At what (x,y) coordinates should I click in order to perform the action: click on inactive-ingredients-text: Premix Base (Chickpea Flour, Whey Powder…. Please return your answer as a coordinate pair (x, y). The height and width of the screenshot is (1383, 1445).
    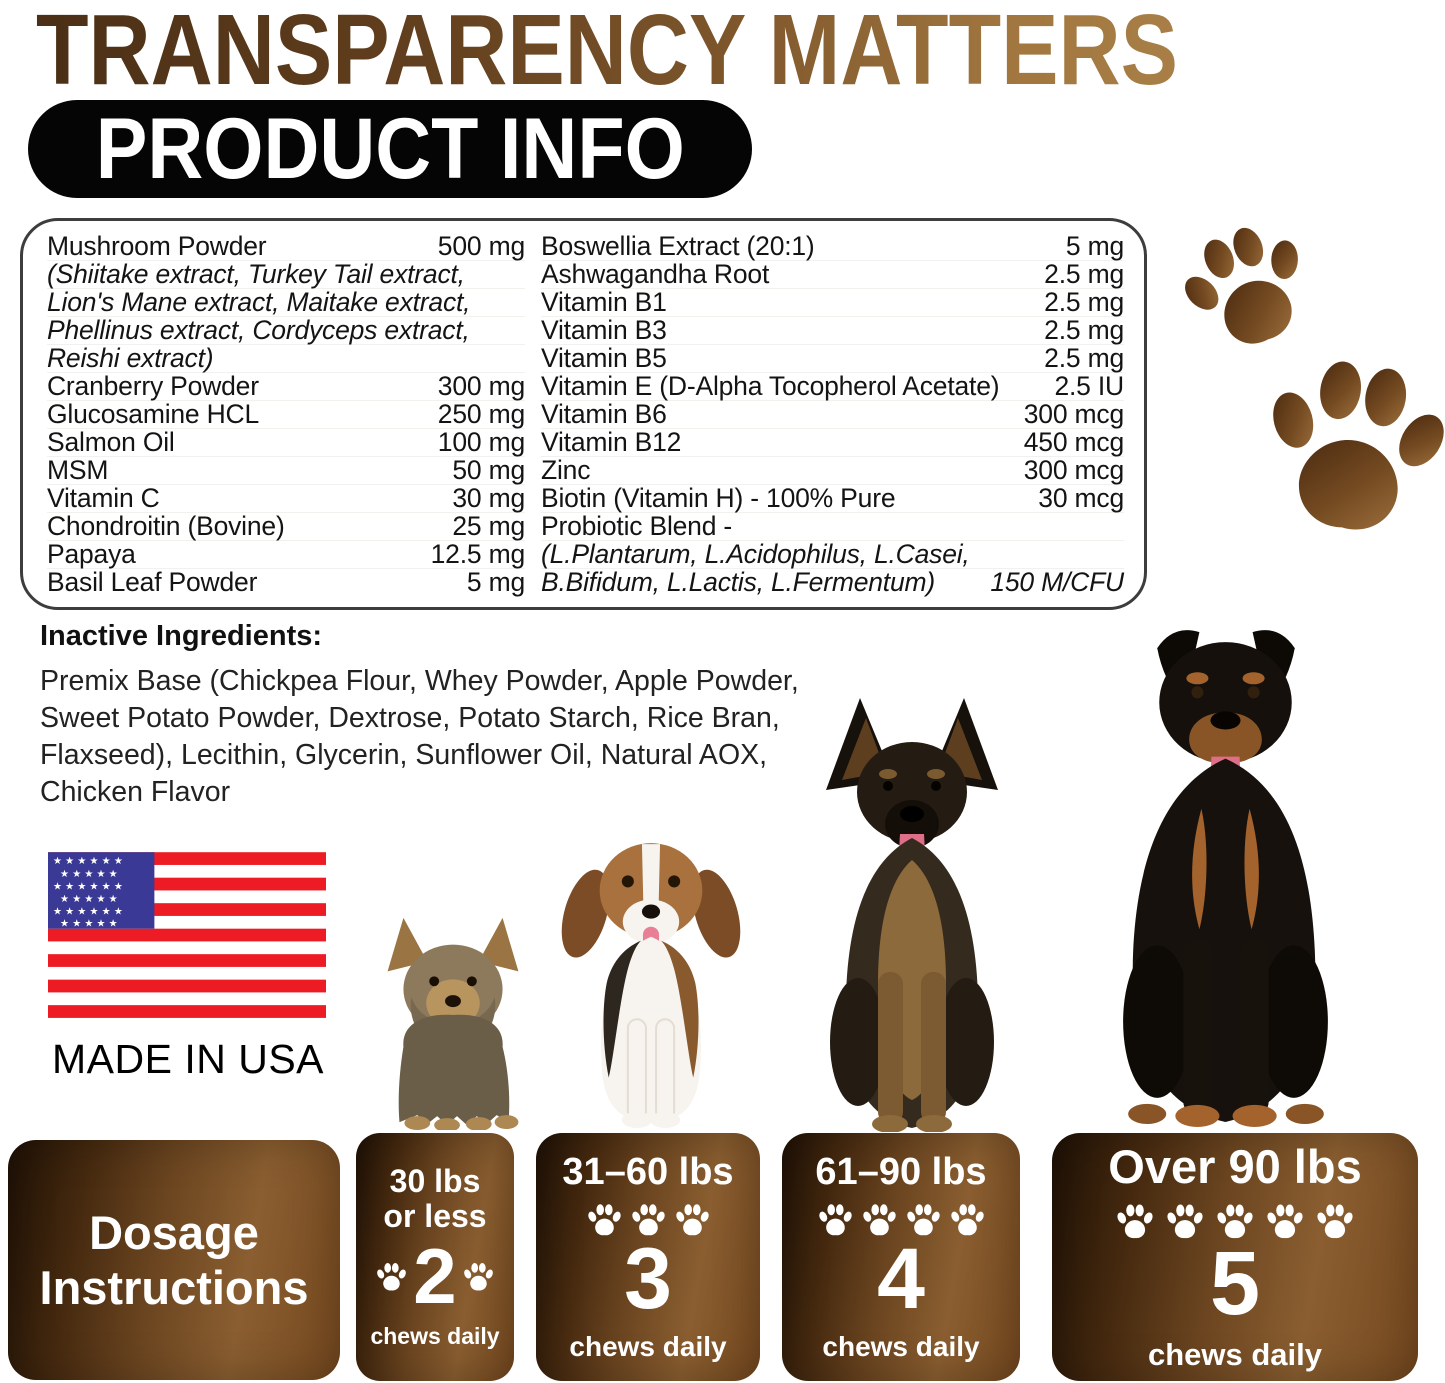
    Looking at the image, I should click on (419, 736).